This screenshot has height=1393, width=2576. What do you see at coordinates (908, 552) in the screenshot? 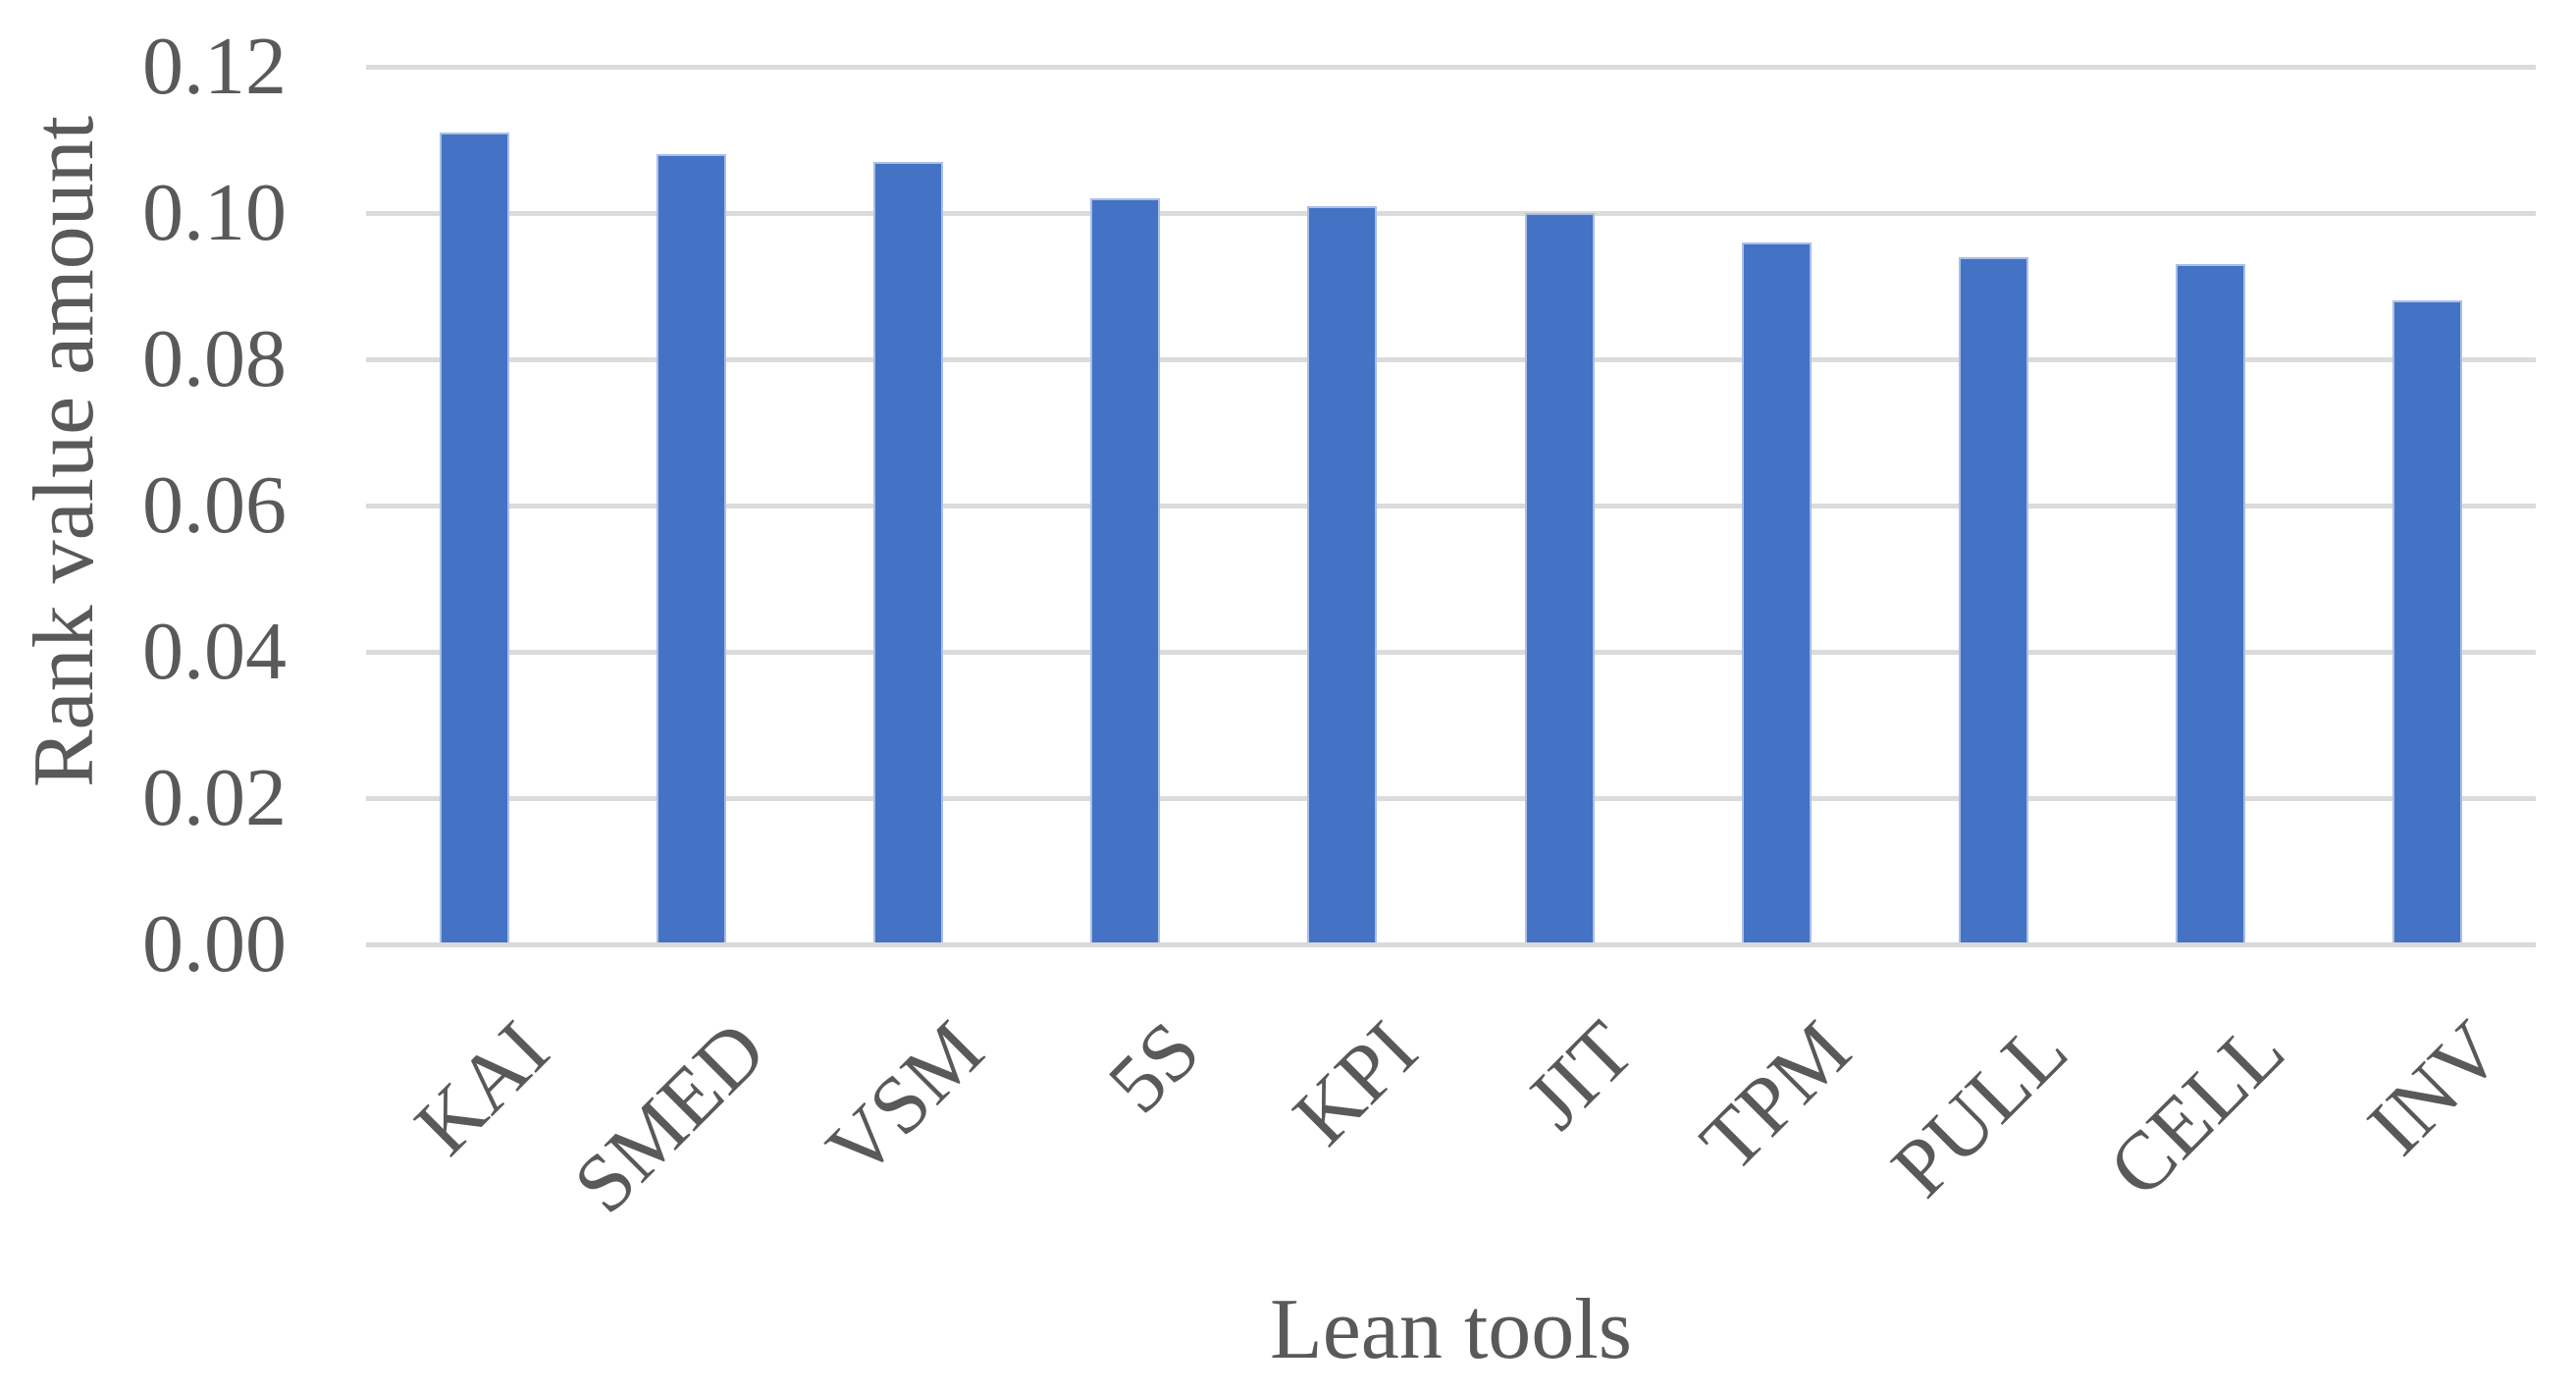
I see `bar-VSM` at bounding box center [908, 552].